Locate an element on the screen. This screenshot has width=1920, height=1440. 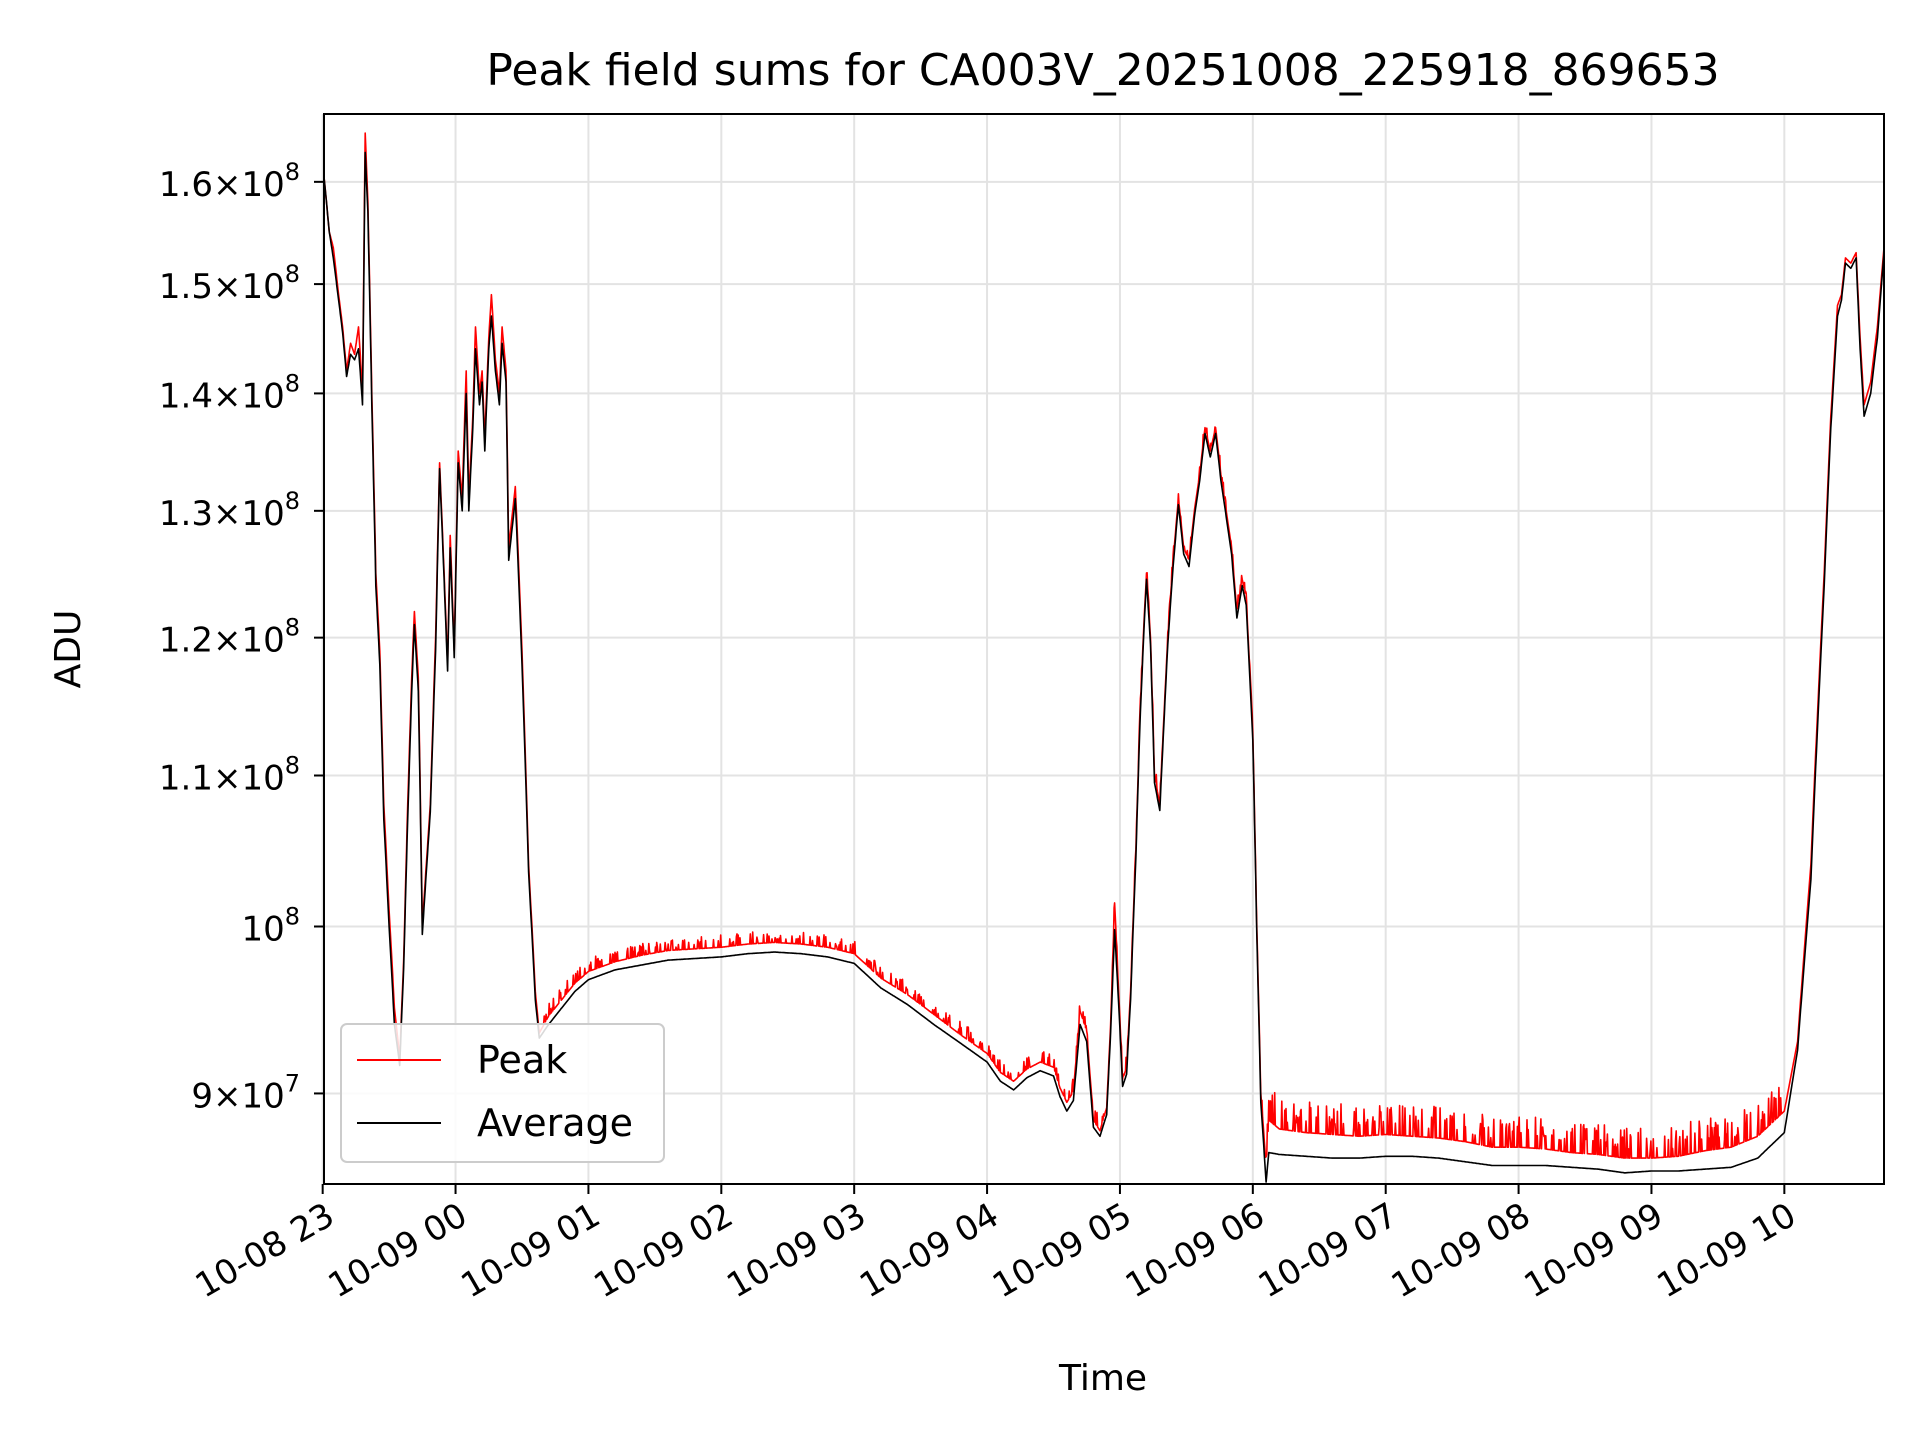
y-tick-label: 1.4×108 is located at coordinates (229, 392).